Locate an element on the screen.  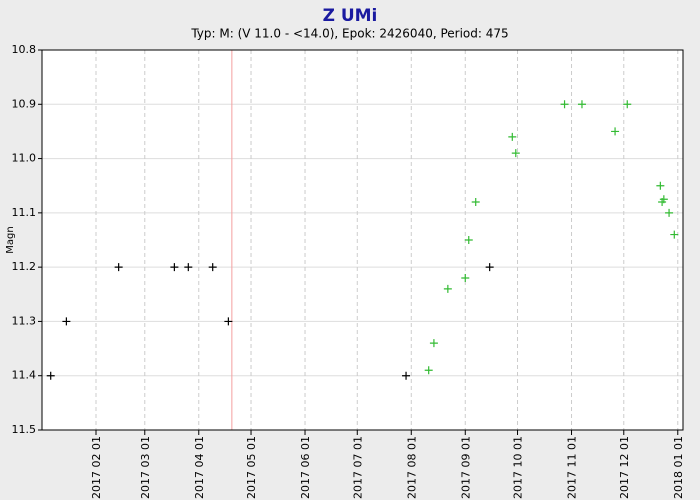
x-tick-label: 2017 04 01 is located at coordinates (199, 467).